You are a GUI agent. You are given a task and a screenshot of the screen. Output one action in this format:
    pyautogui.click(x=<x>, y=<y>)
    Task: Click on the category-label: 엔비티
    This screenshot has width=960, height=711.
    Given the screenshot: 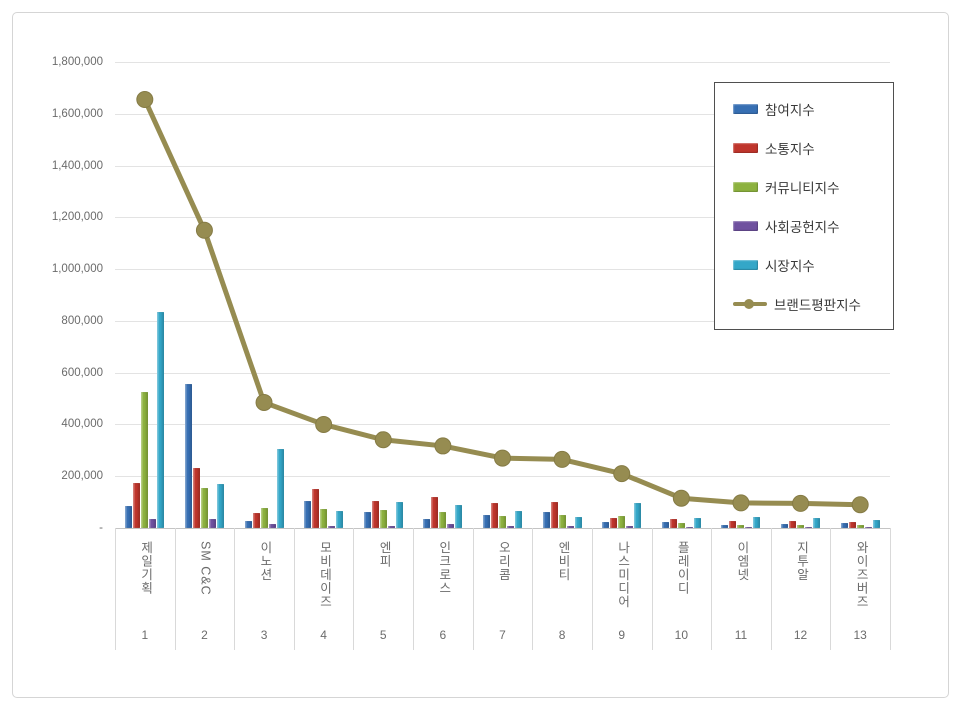 What is the action you would take?
    pyautogui.click(x=562, y=561)
    